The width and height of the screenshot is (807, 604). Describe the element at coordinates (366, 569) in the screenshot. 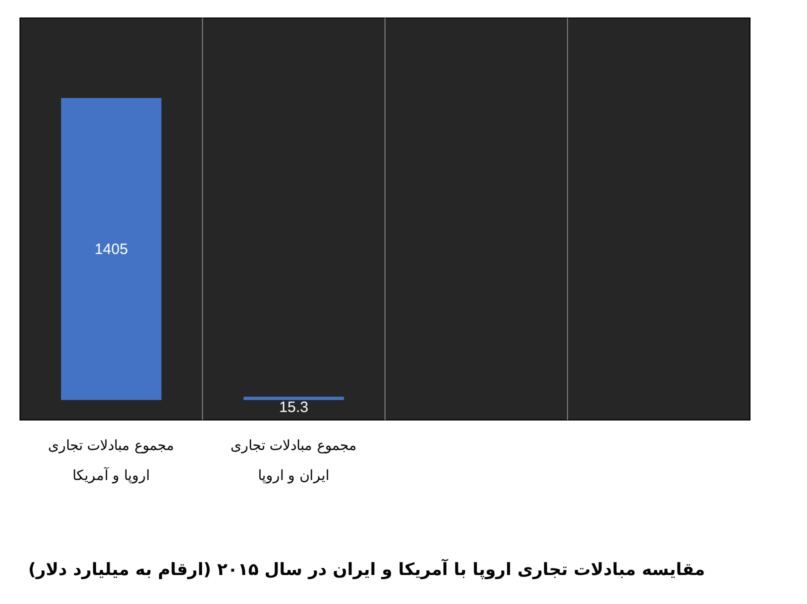

I see `text: مقایسه مبادلات تجاری اروپا با آمریکا و ایران در سال ۲۰۱۵ (ارقام به میلیارد دلار)` at that location.